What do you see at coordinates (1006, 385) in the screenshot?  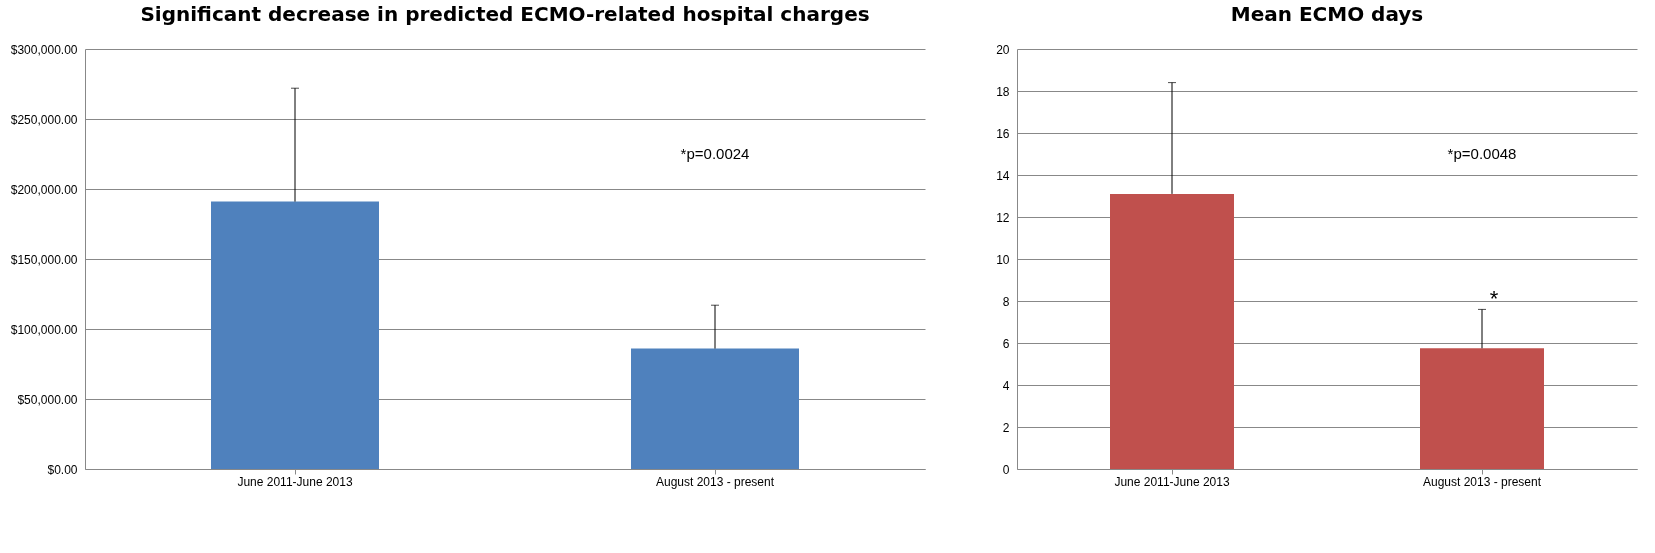 I see `y-tick-label: 4` at bounding box center [1006, 385].